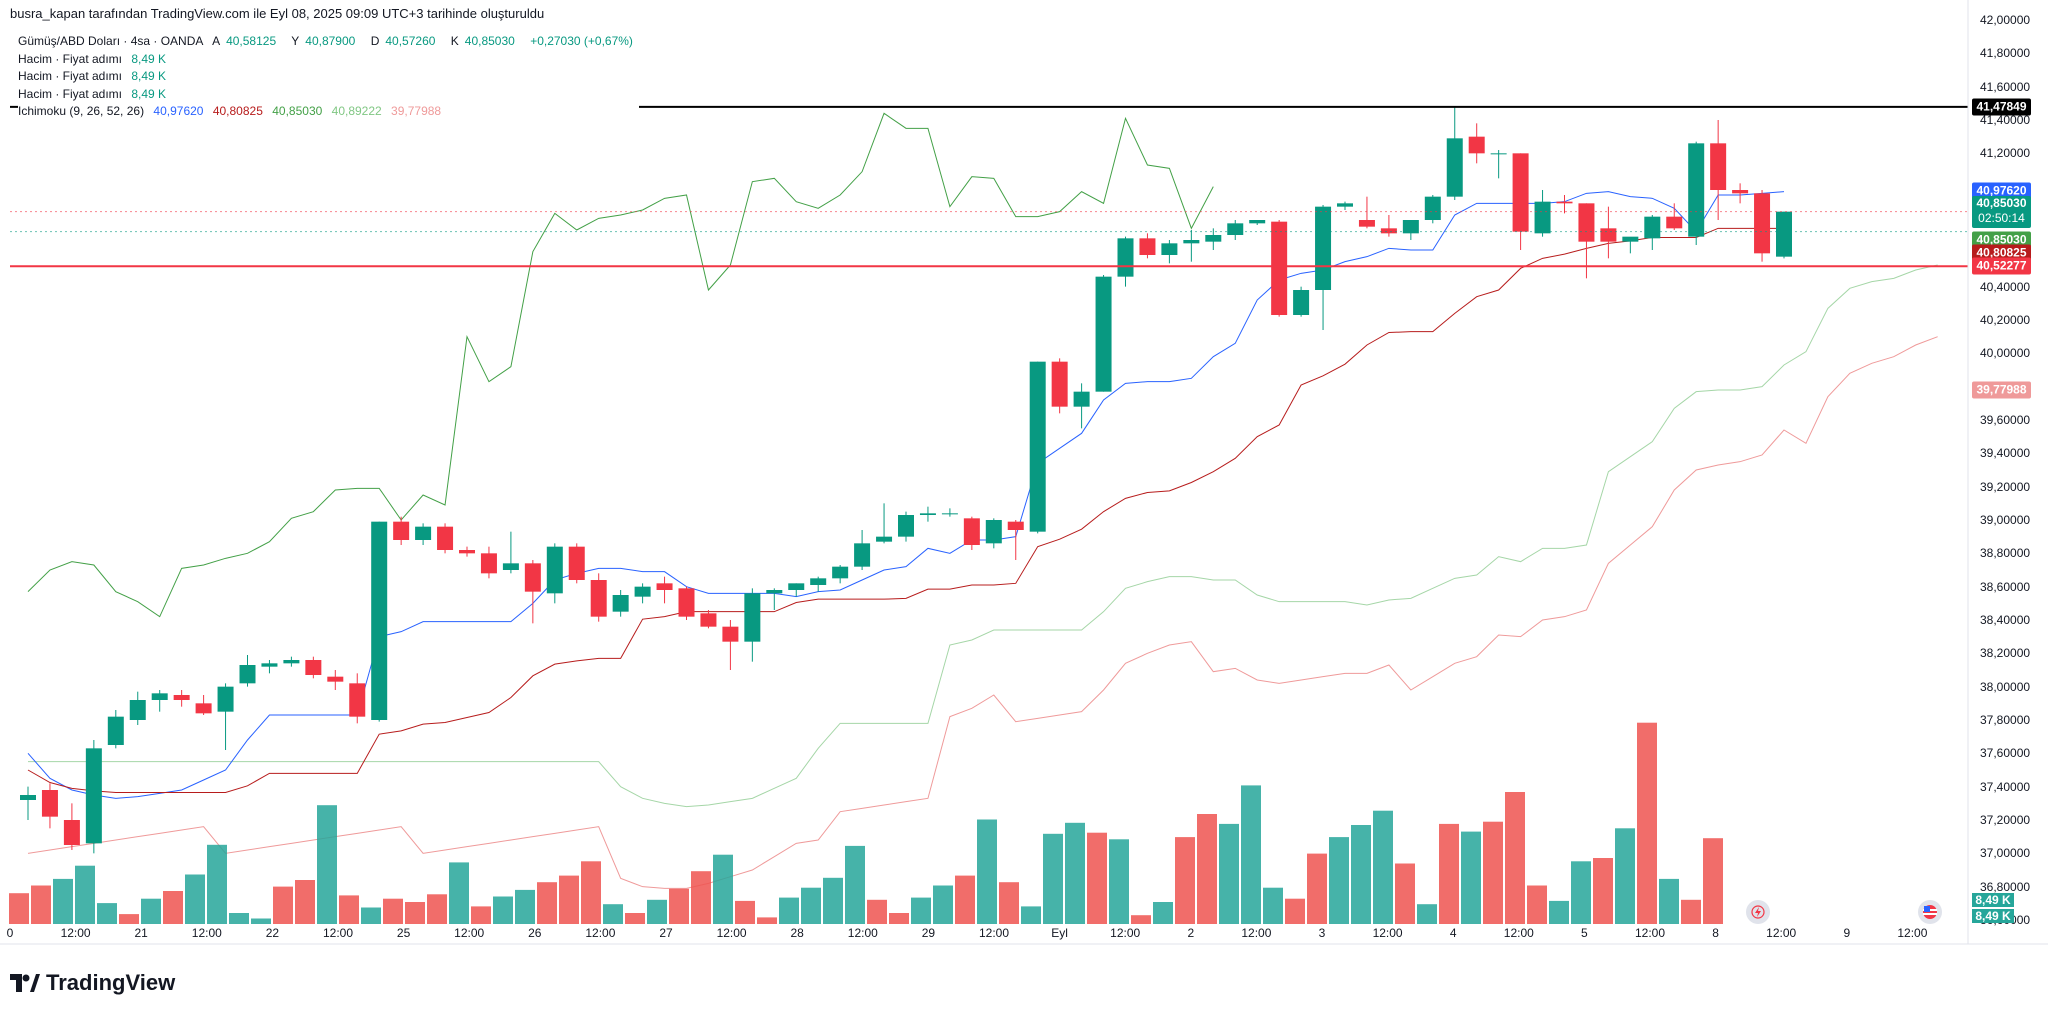  What do you see at coordinates (1715, 933) in the screenshot?
I see `time-tick: 8` at bounding box center [1715, 933].